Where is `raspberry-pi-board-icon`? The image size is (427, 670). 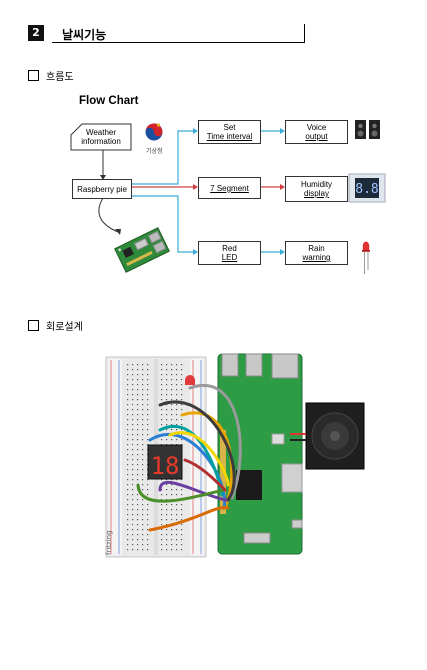
raspberry-pi-board-icon is located at coordinates (142, 250).